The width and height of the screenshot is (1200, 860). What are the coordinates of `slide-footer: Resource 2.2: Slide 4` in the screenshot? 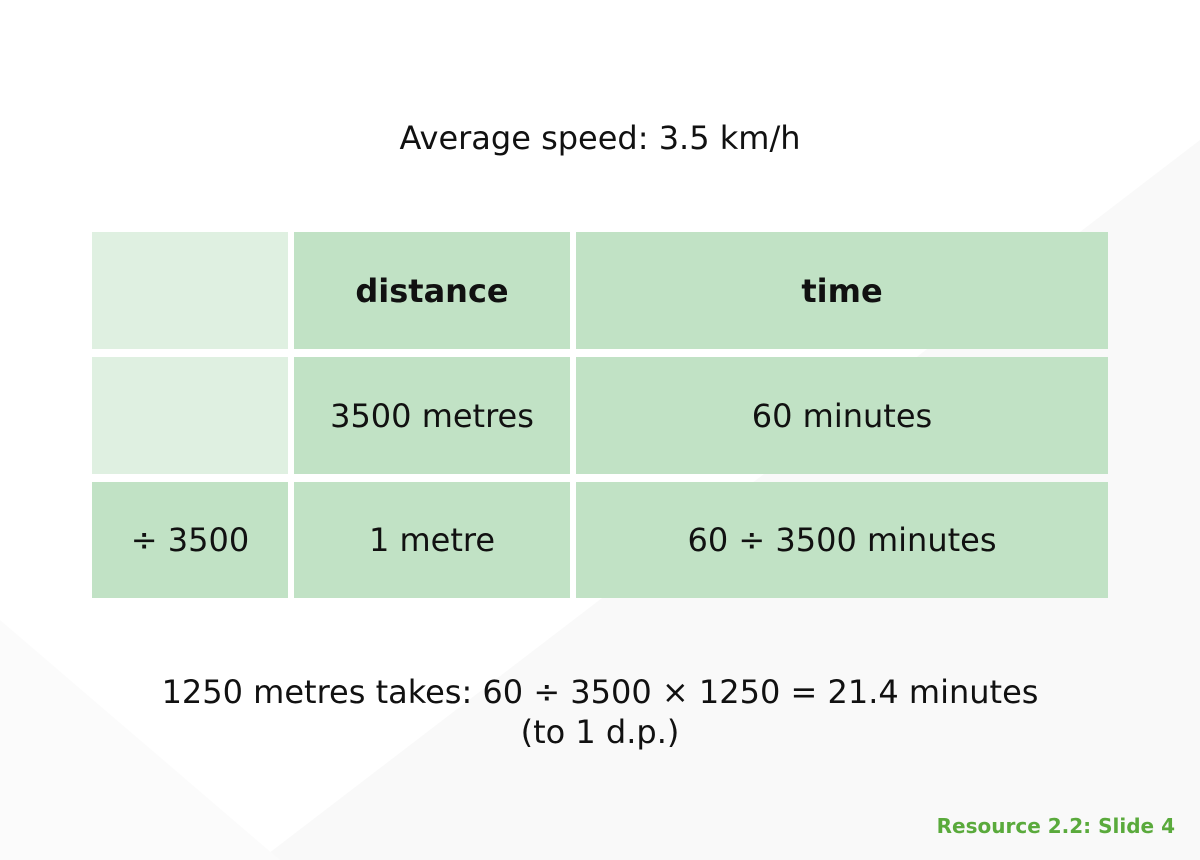 It's located at (1055, 826).